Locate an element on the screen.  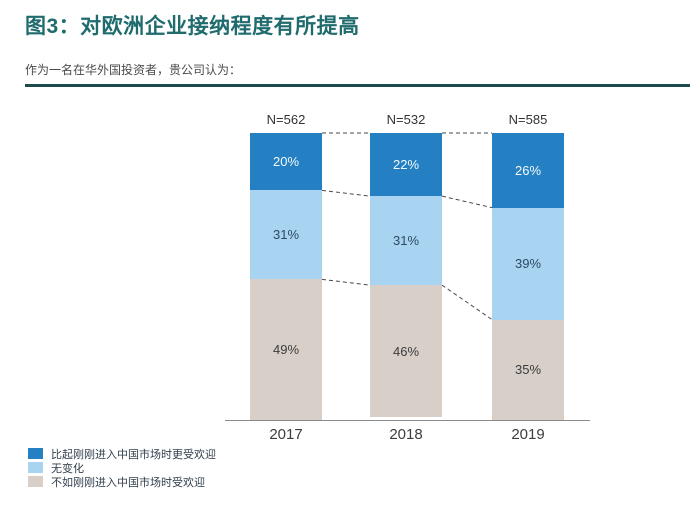
legend-label: 不如刚刚进入中国市场时受欢迎 is located at coordinates (128, 482).